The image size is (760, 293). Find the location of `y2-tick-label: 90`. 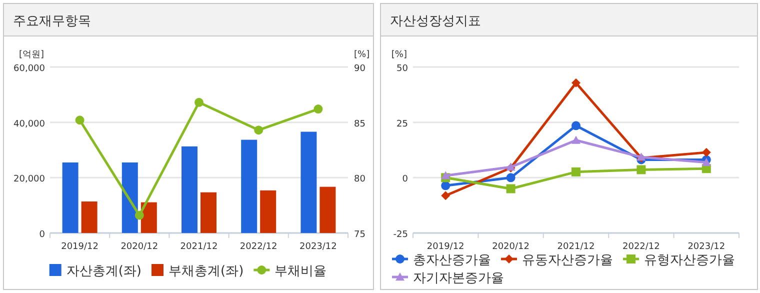

y2-tick-label: 90 is located at coordinates (360, 69).